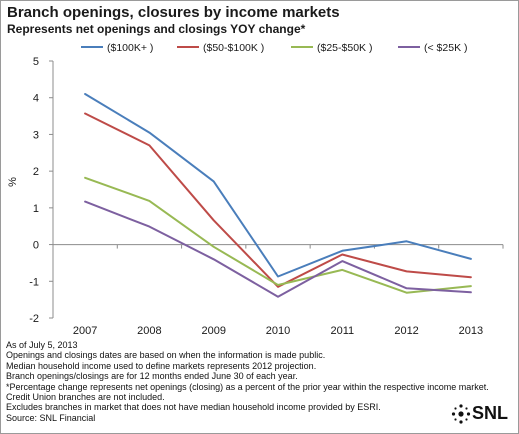  What do you see at coordinates (278, 331) in the screenshot?
I see `x-tick-label: 2010` at bounding box center [278, 331].